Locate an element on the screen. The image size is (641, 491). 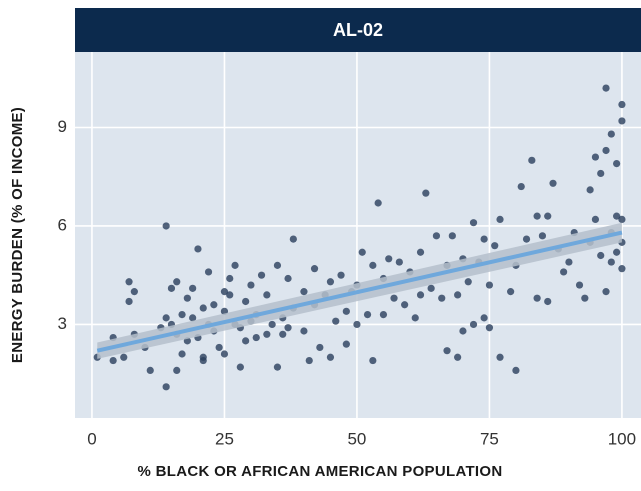
x-axis-label: % BLACK OR AFRICAN AMERICAN POPULATION is located at coordinates (320, 471).